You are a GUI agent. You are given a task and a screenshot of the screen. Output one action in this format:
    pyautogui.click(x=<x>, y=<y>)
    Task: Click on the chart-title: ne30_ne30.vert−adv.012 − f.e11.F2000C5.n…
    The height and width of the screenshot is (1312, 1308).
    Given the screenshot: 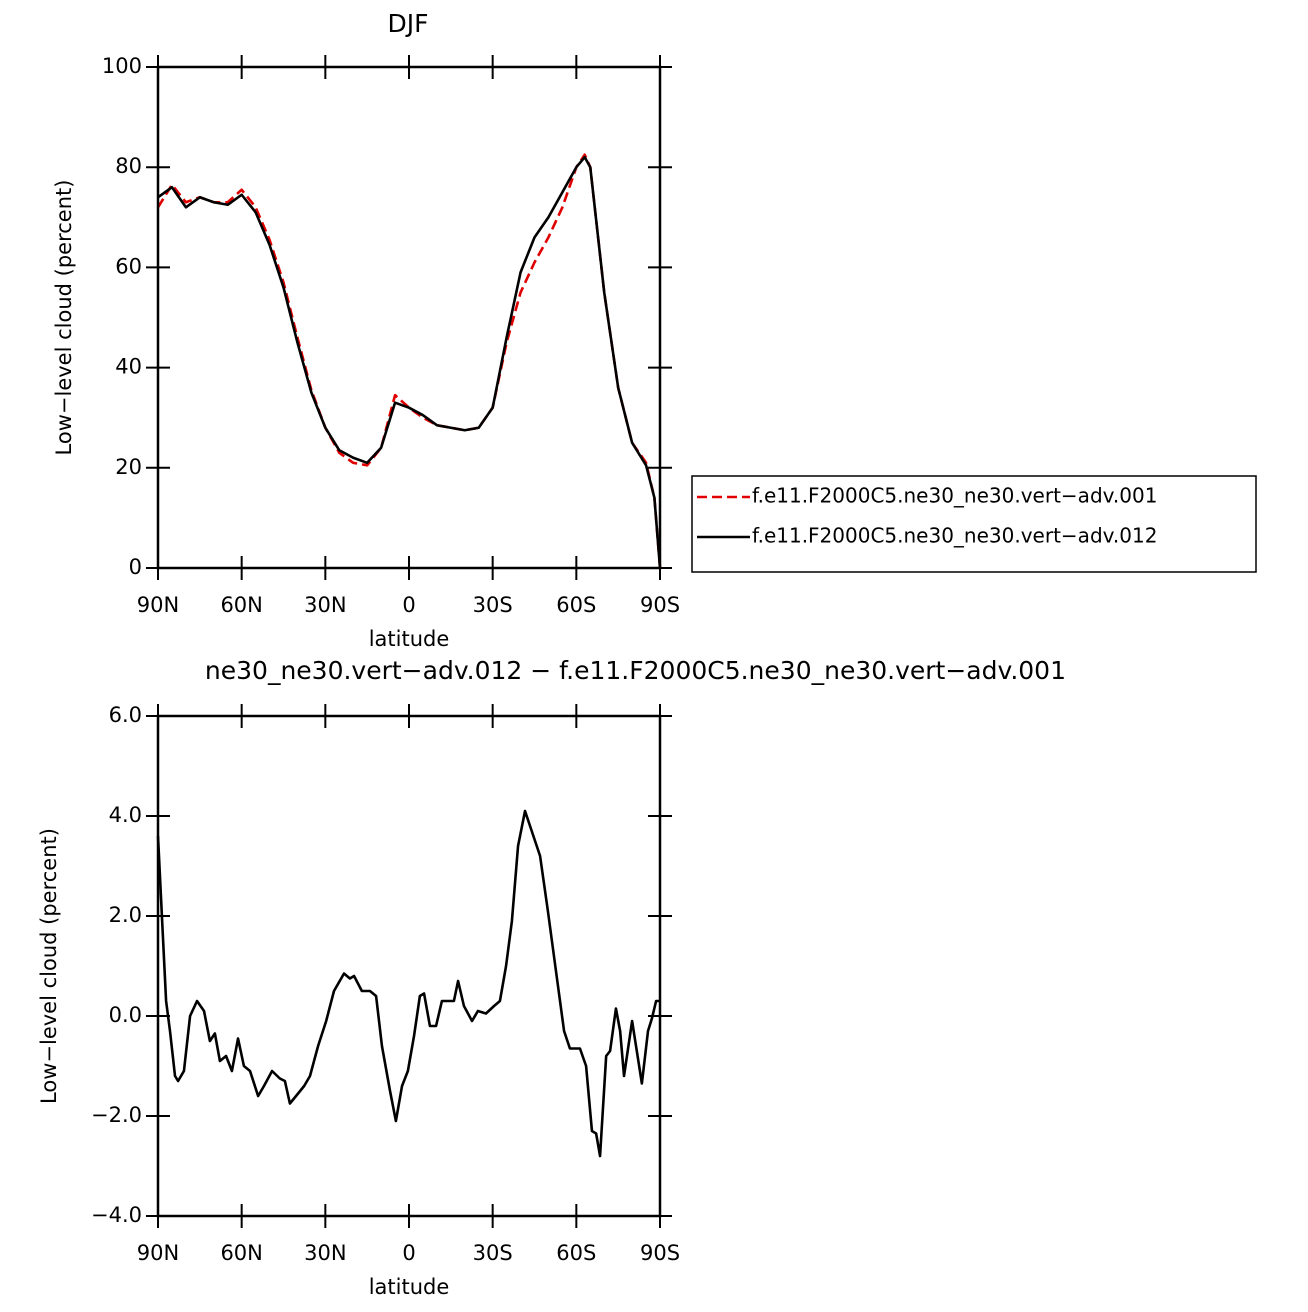 What is the action you would take?
    pyautogui.click(x=635, y=670)
    